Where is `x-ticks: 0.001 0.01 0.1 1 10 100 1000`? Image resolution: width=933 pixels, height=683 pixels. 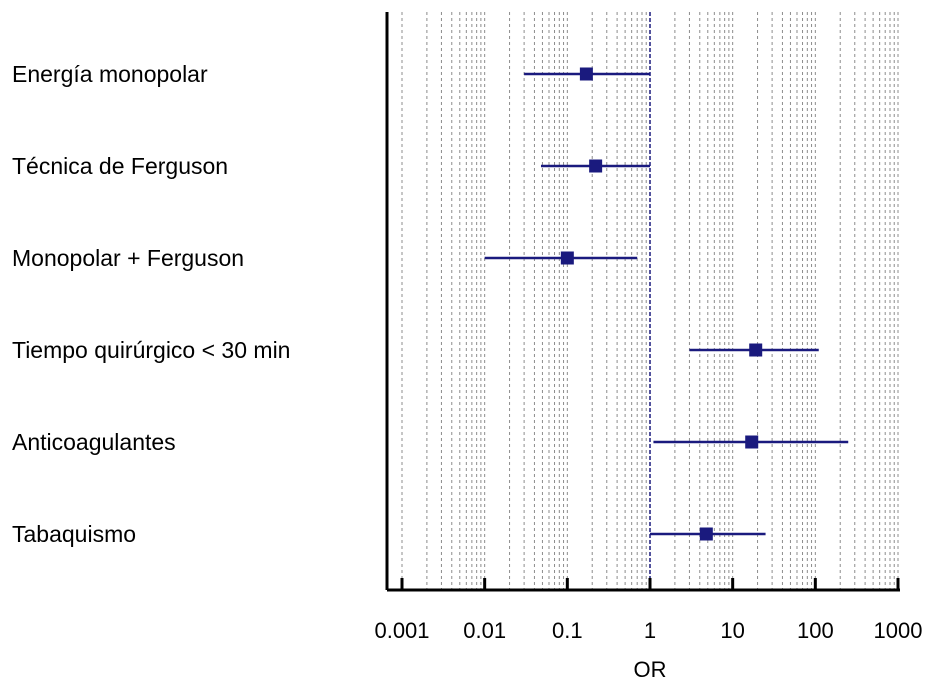 x-ticks: 0.001 0.01 0.1 1 10 100 1000 is located at coordinates (648, 610).